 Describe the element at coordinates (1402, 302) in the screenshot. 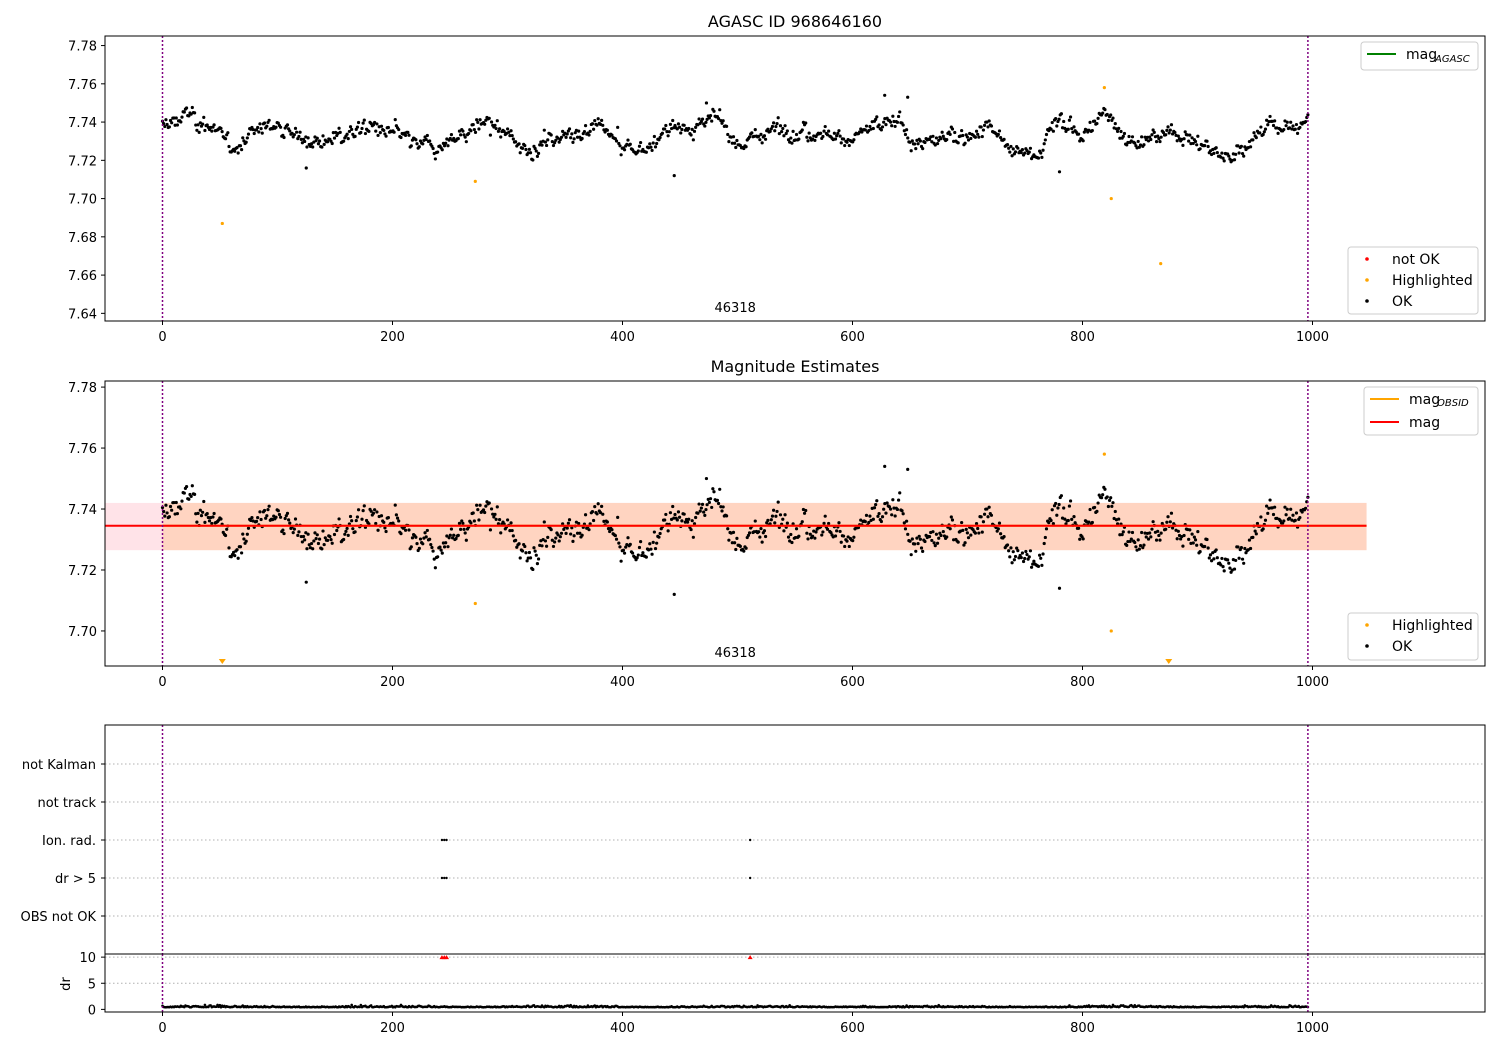

I see `legend-ok-label: OK` at that location.